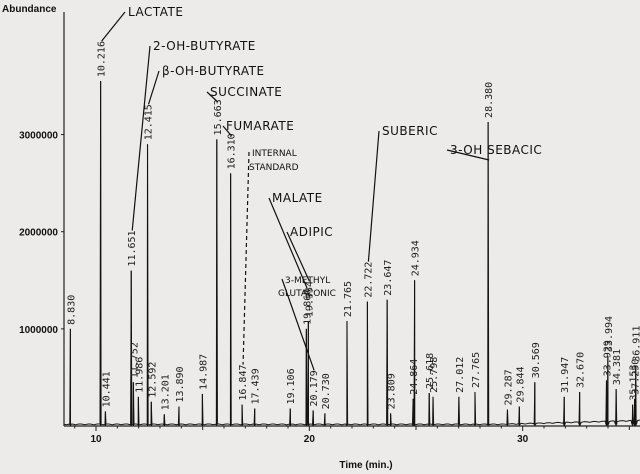  Describe the element at coordinates (246, 92) in the screenshot. I see `annotation-label: SUCCINATE` at that location.